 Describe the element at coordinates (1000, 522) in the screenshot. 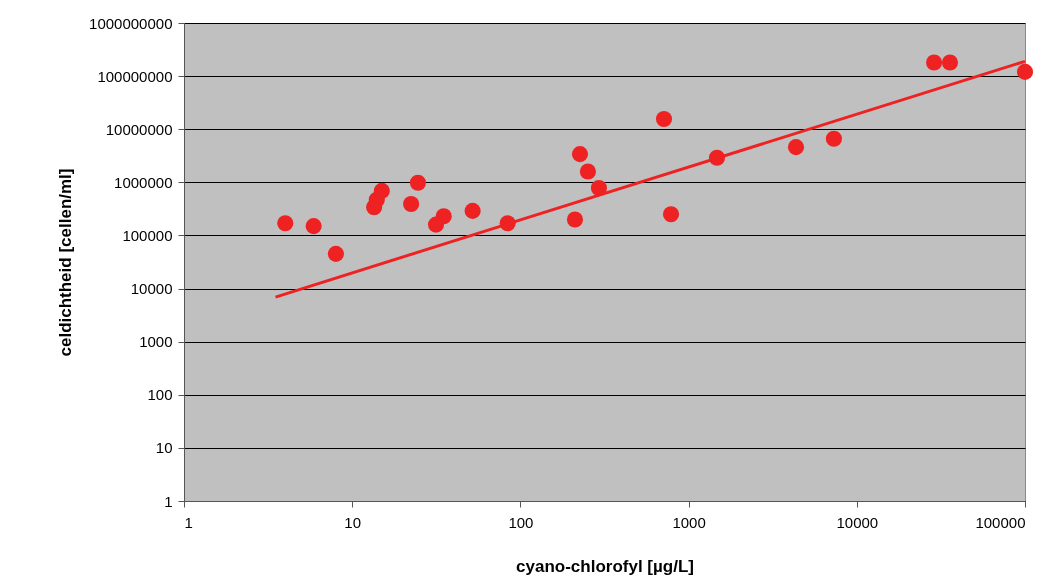

I see `x-tick-label: 100000` at that location.